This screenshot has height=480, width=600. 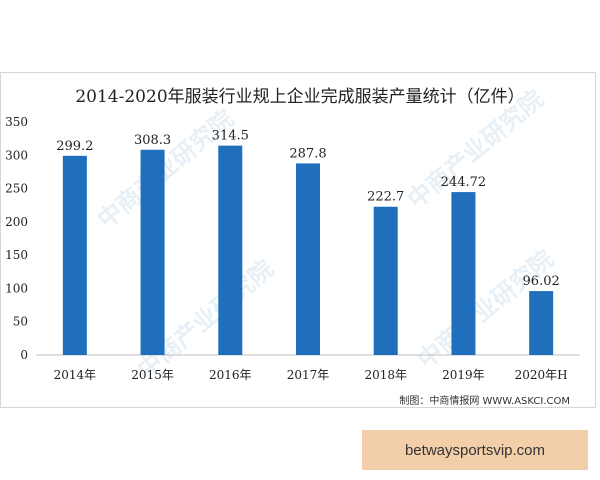 I want to click on y-tick-label: 200, so click(x=16, y=222).